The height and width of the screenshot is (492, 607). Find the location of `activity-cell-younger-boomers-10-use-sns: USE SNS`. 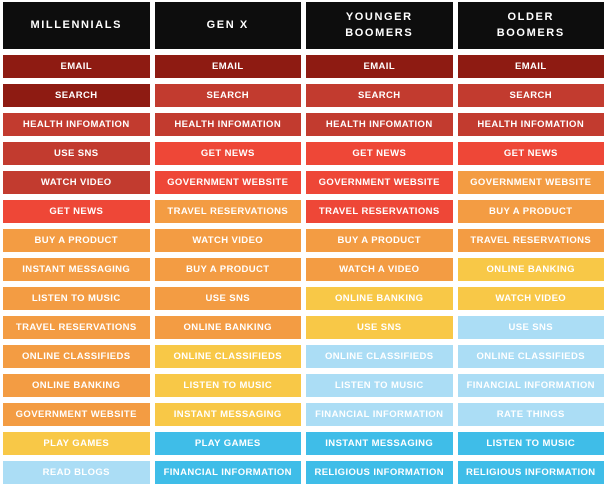

activity-cell-younger-boomers-10-use-sns: USE SNS is located at coordinates (379, 327).